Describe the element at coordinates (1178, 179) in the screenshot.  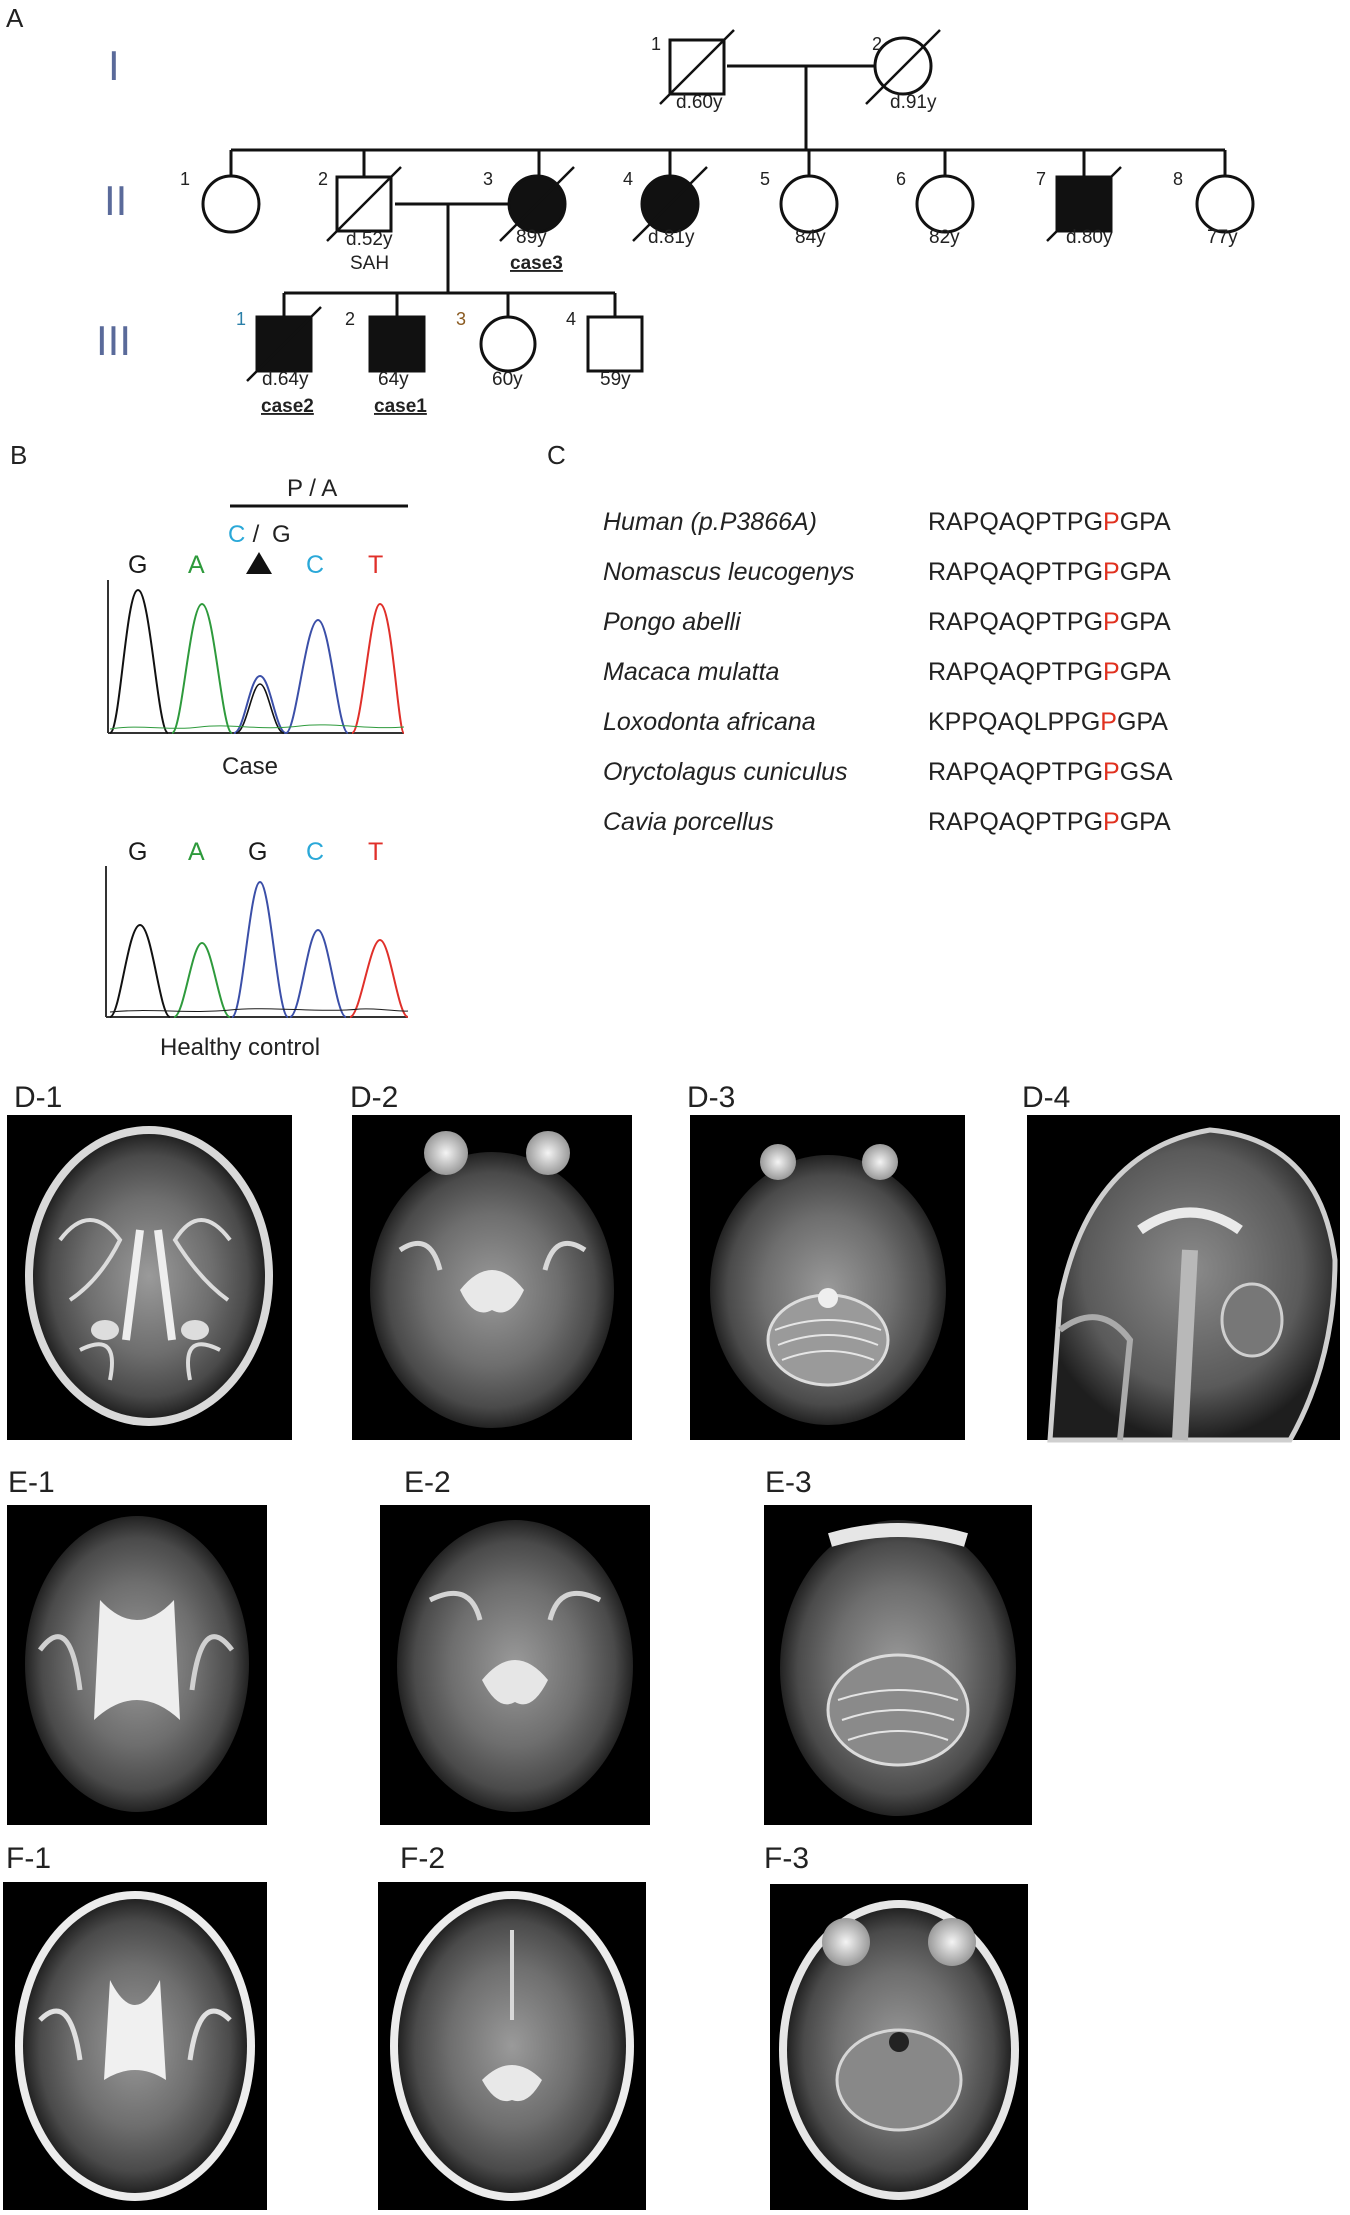
I see `pedigree-number: 8` at that location.